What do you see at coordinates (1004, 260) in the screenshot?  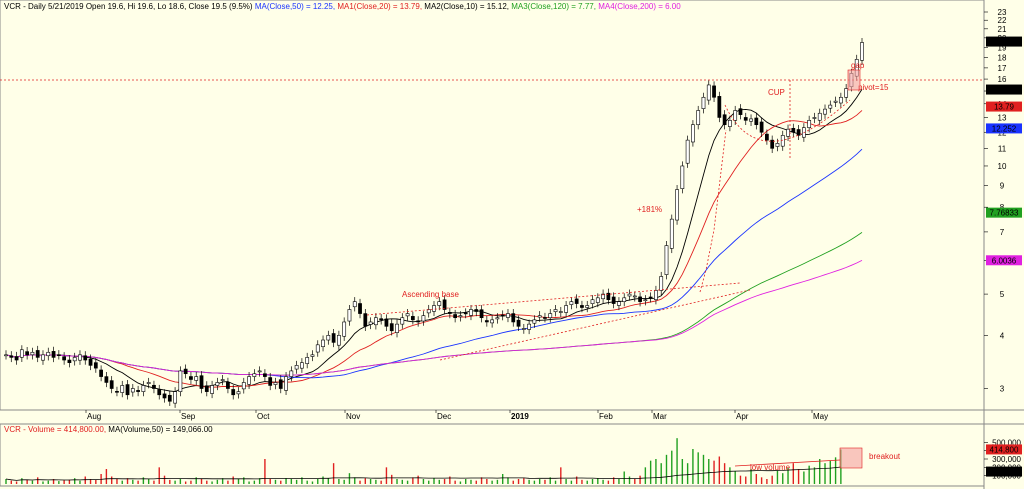 I see `ma200-tag-bg` at bounding box center [1004, 260].